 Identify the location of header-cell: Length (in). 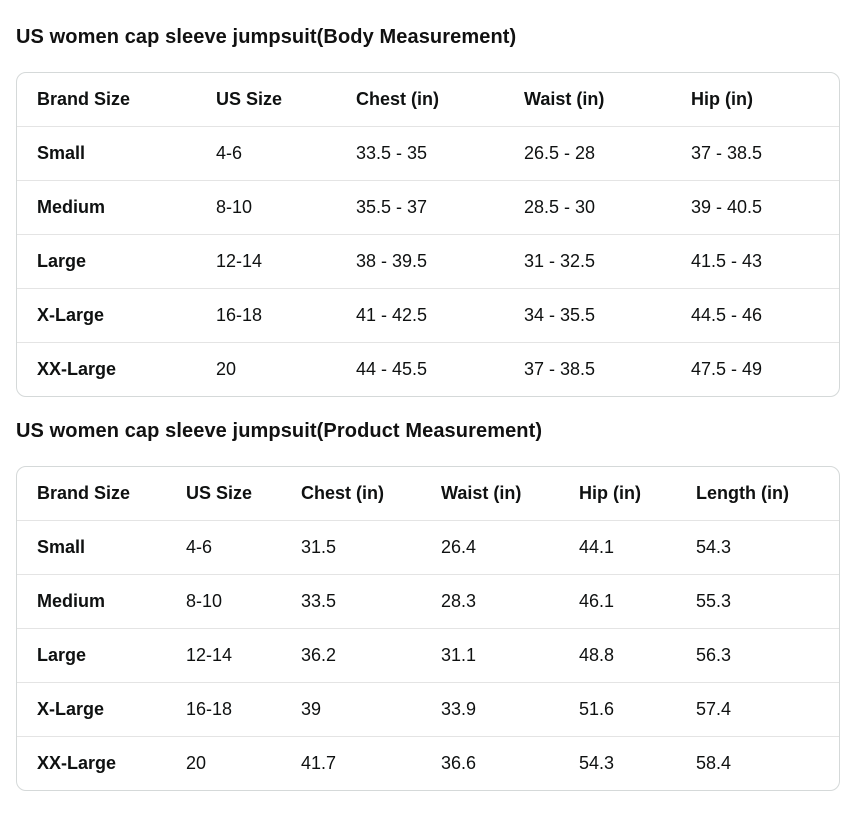
(757, 494).